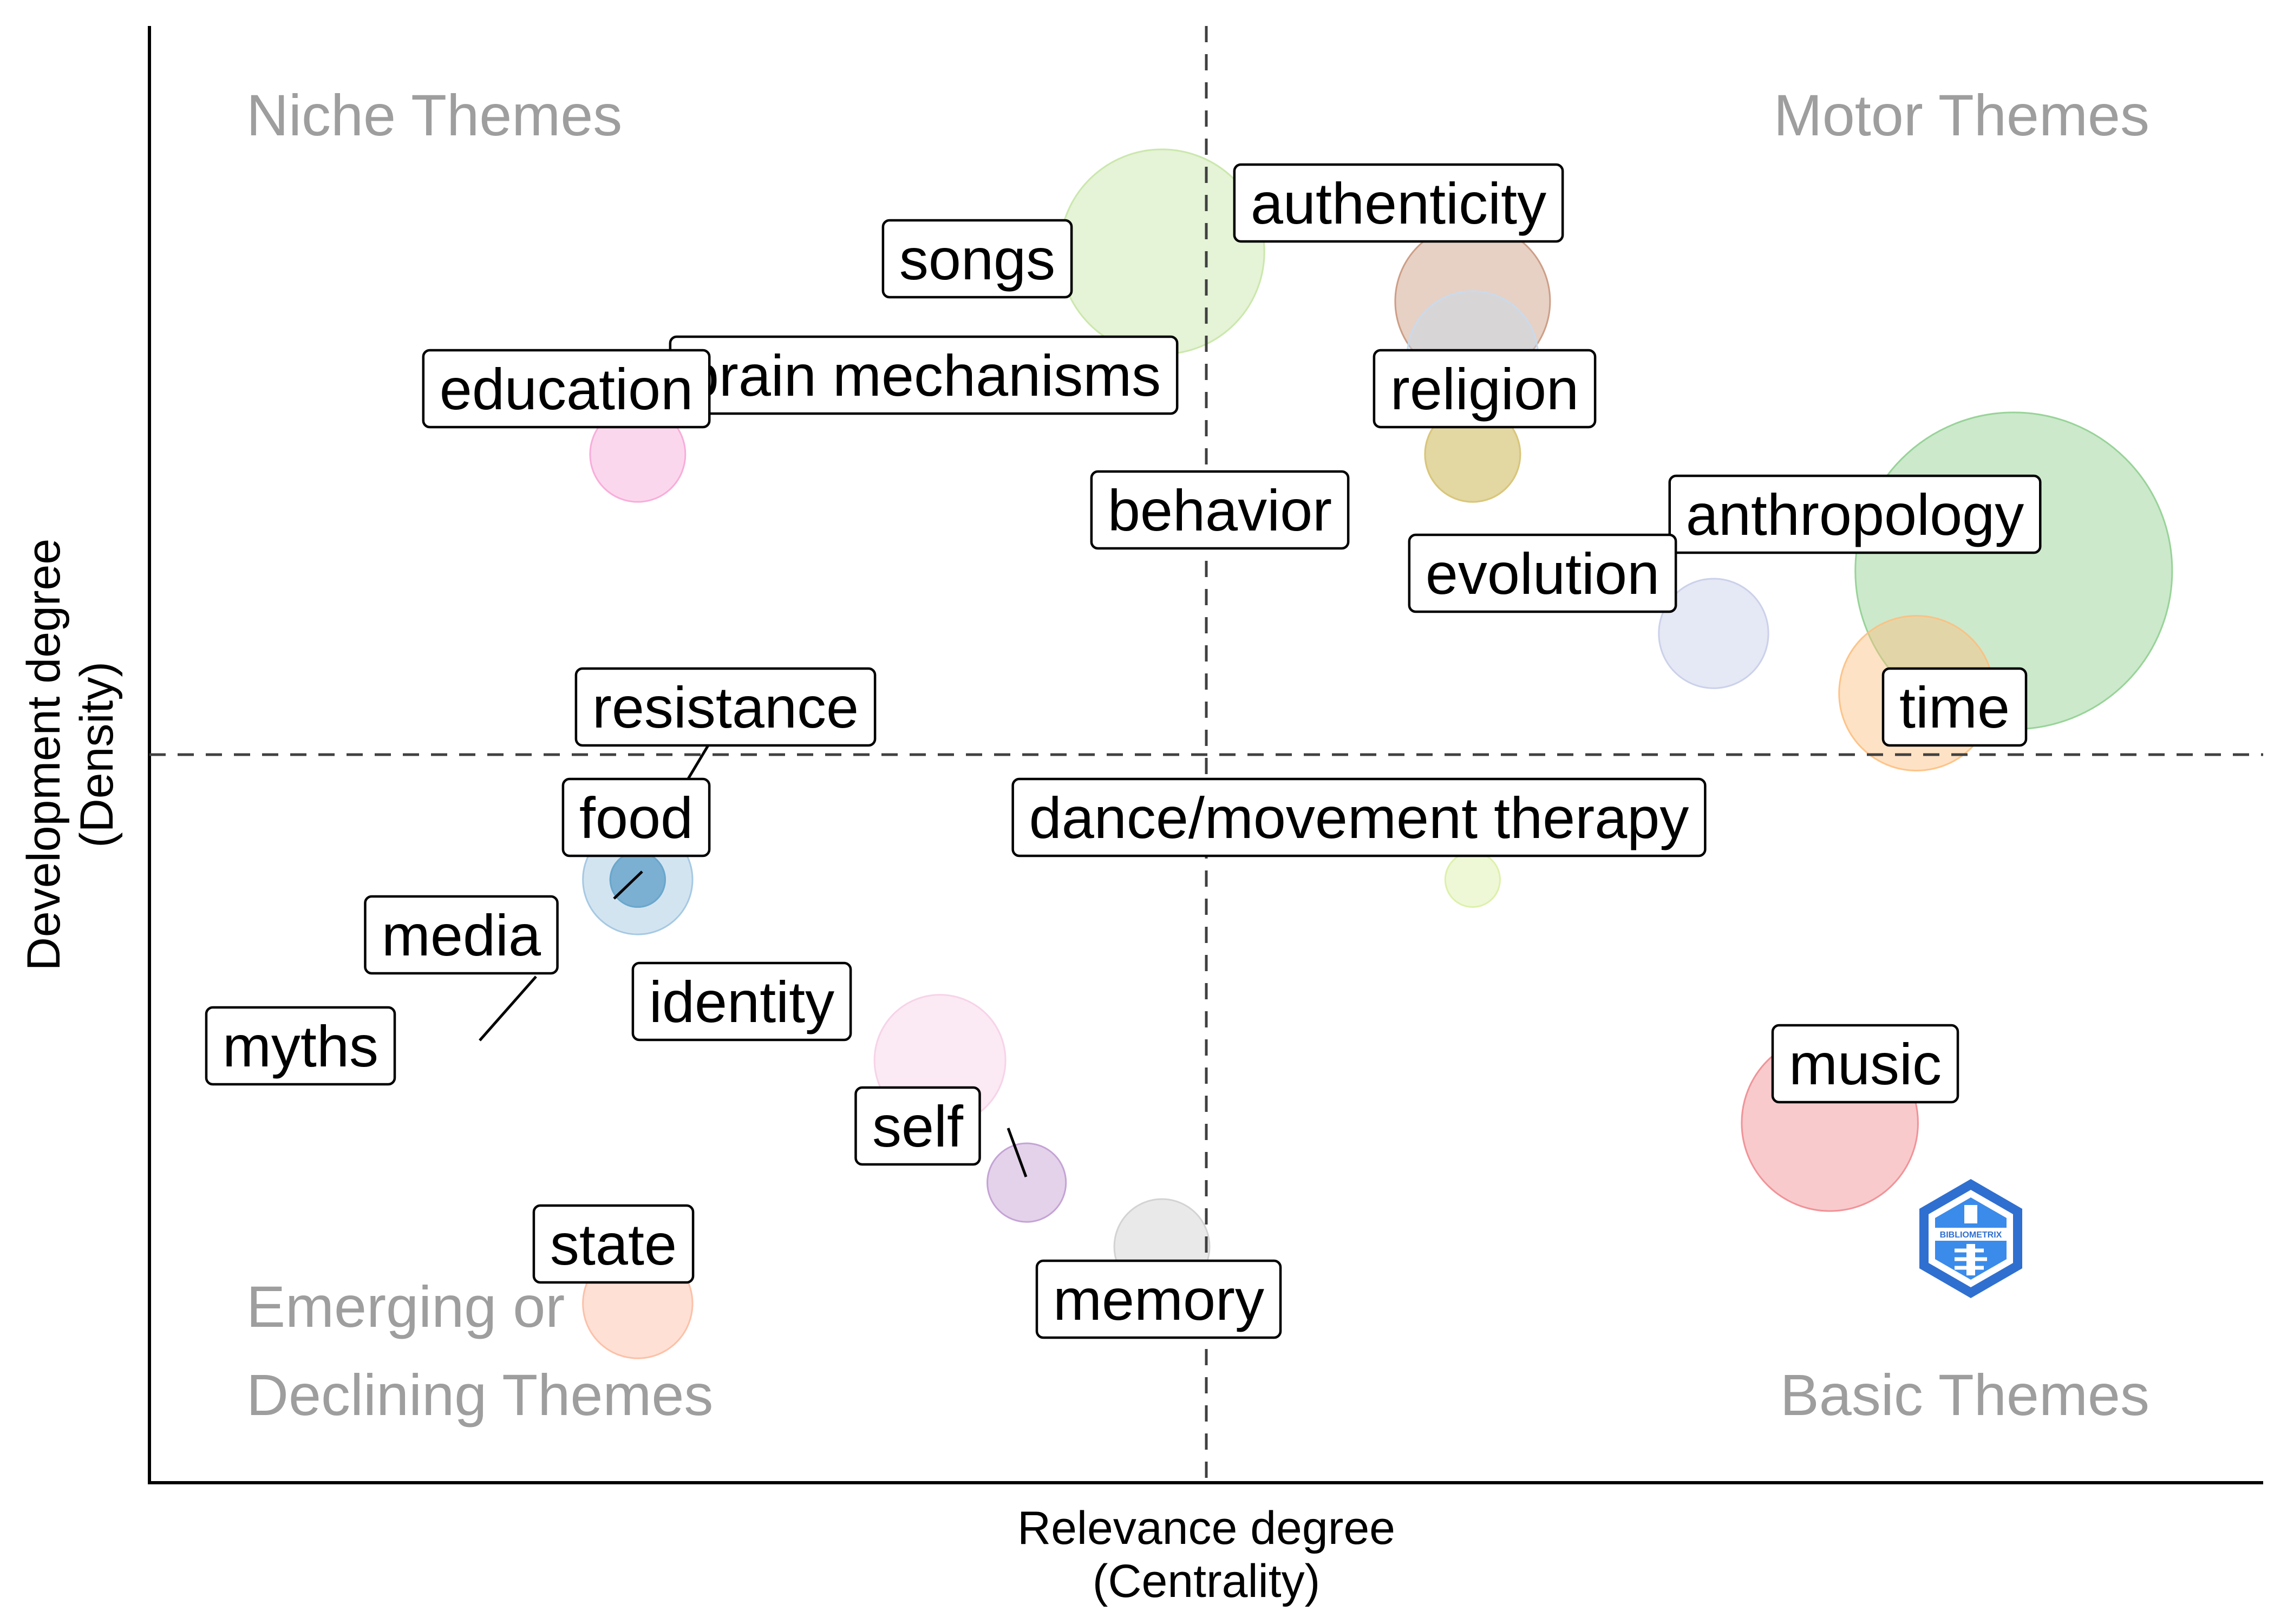  I want to click on label-dance-movement-therapy: dance/movement therapy, so click(1359, 817).